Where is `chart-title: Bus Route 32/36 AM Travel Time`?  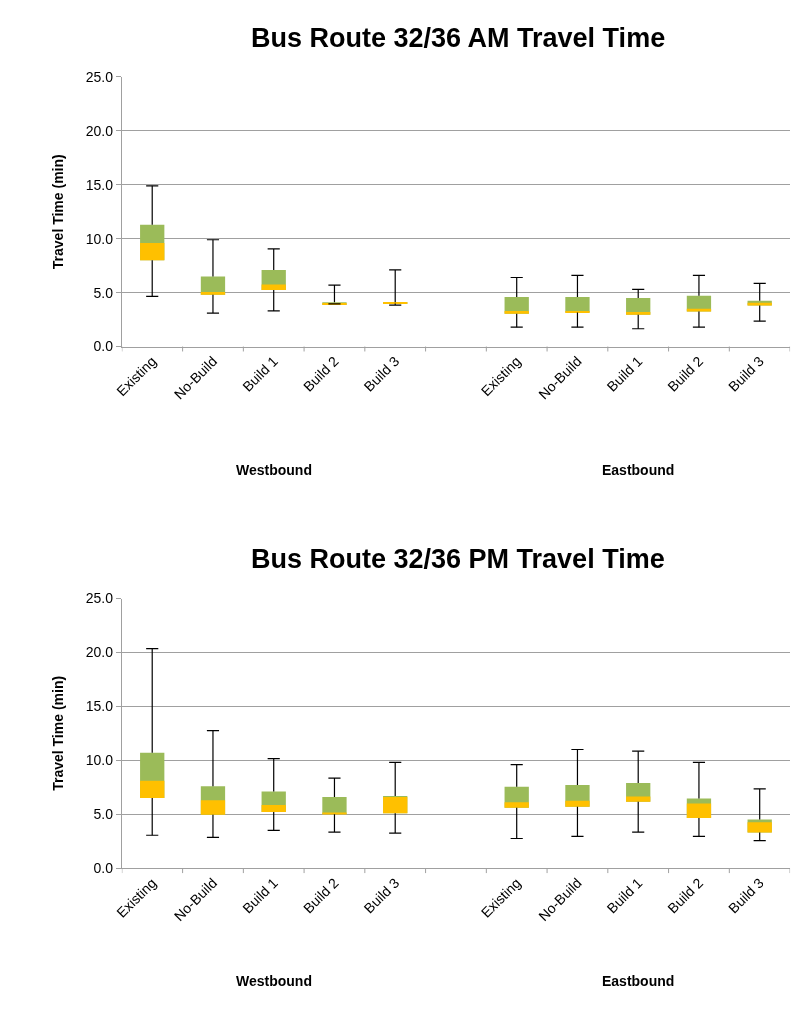 chart-title: Bus Route 32/36 AM Travel Time is located at coordinates (458, 38).